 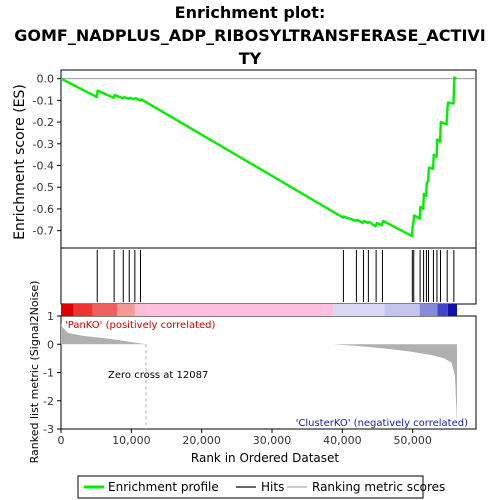 What do you see at coordinates (378, 487) in the screenshot?
I see `legend-ranking-label: Ranking metric scores` at bounding box center [378, 487].